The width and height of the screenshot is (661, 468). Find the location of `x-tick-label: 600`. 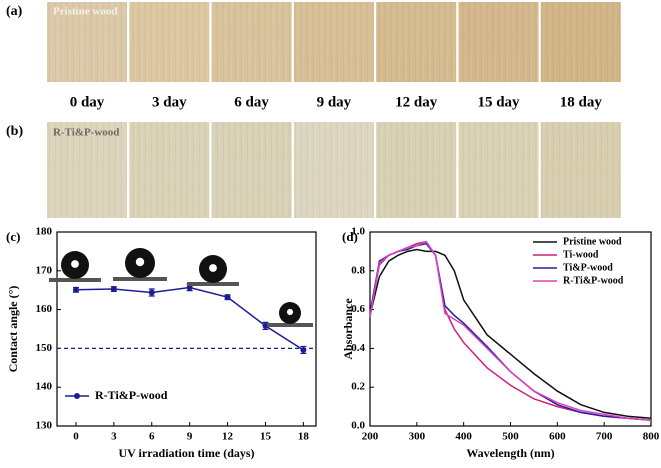

x-tick-label: 600 is located at coordinates (557, 437).